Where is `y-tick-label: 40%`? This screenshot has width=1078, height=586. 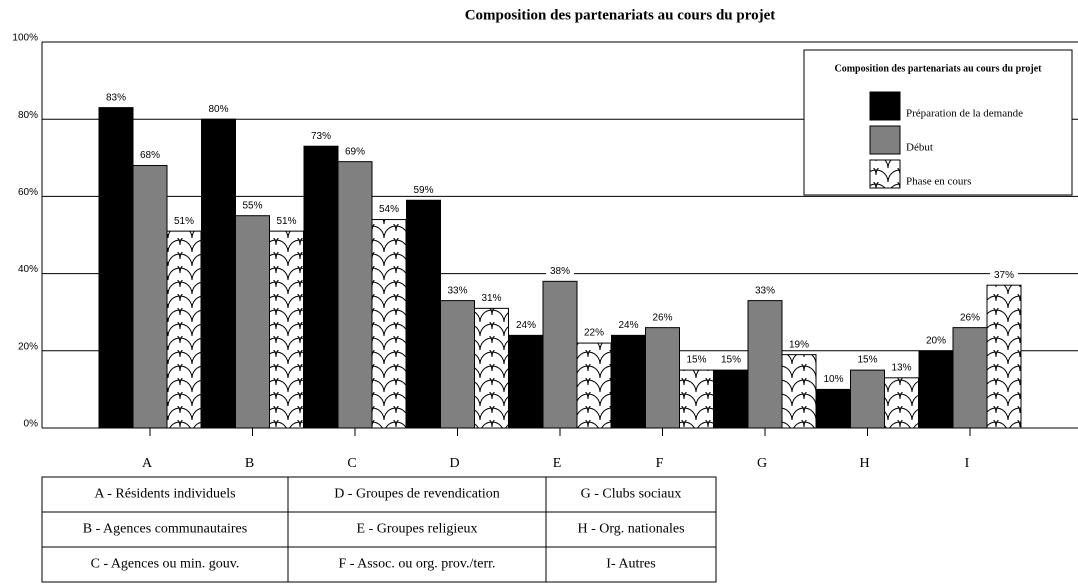 y-tick-label: 40% is located at coordinates (28, 269).